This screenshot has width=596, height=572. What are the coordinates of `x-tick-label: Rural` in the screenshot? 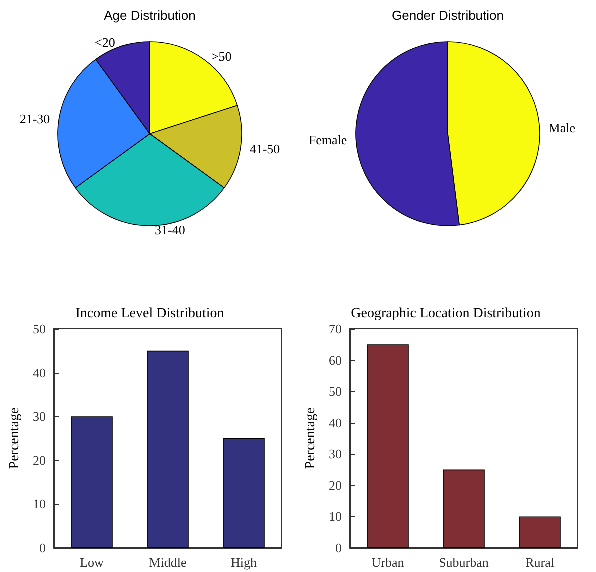 It's located at (540, 562).